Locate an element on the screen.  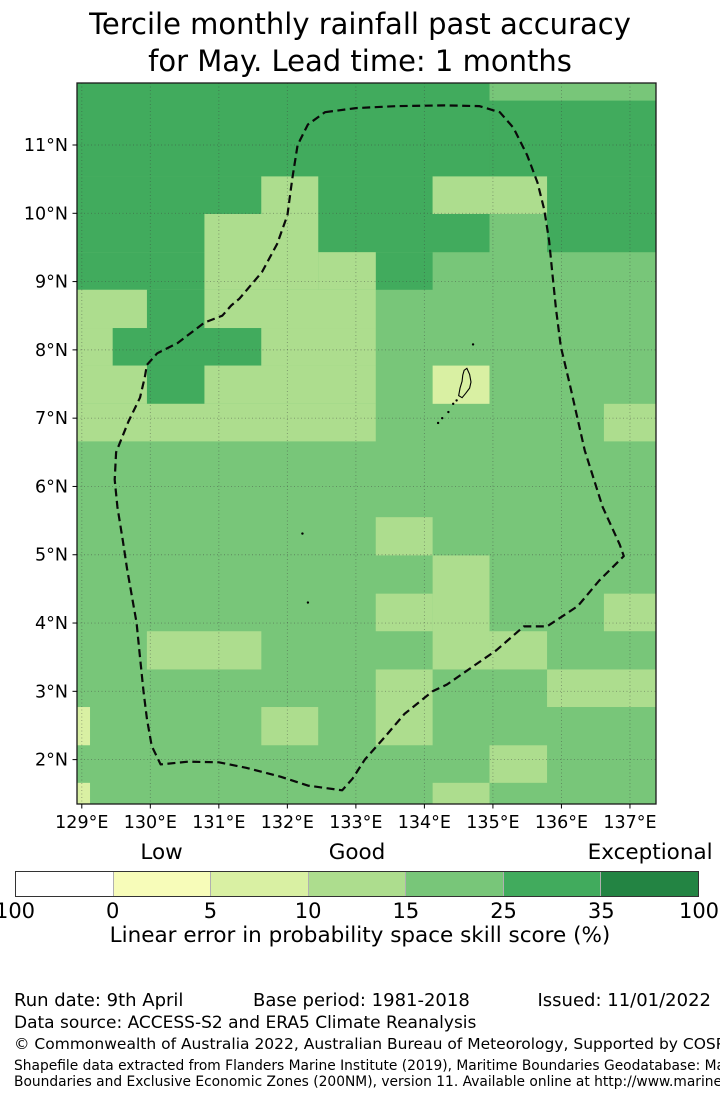
y-axis-tick-label: 2°N is located at coordinates (51, 761).